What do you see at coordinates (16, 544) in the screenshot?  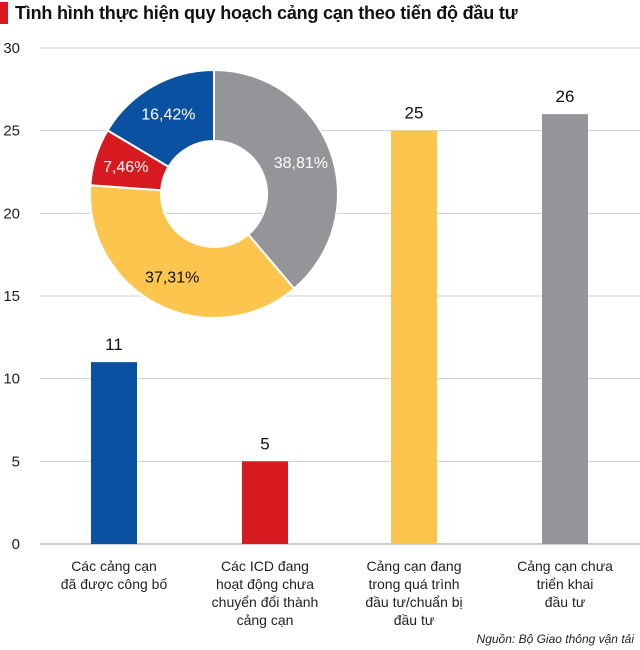 I see `y-tick-label: 0` at bounding box center [16, 544].